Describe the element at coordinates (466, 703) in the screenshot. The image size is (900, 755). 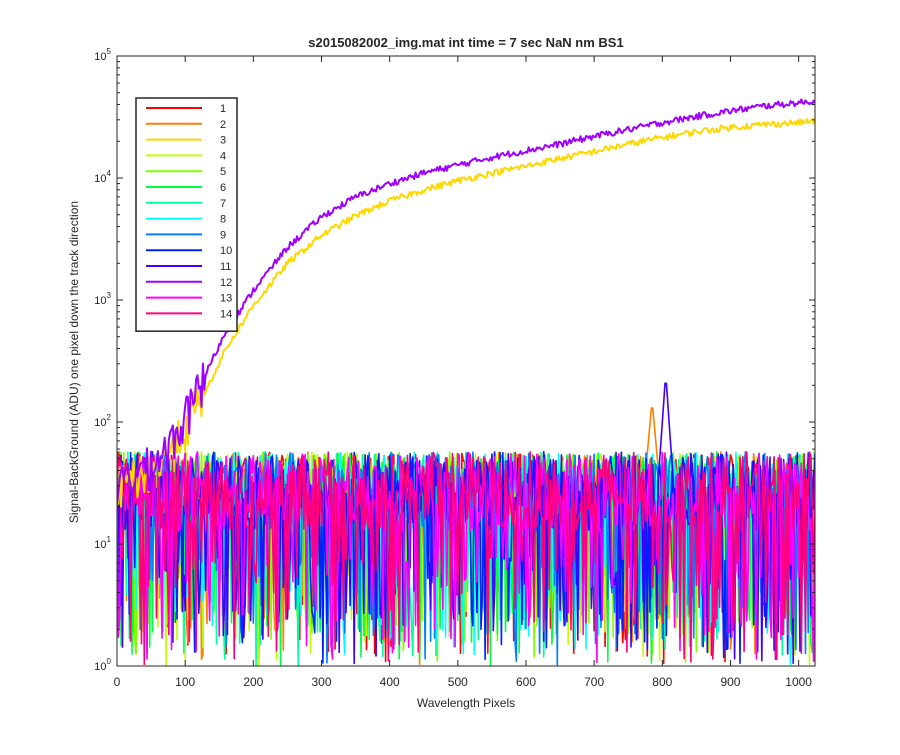
I see `x-axis-label: Wavelength Pixels` at that location.